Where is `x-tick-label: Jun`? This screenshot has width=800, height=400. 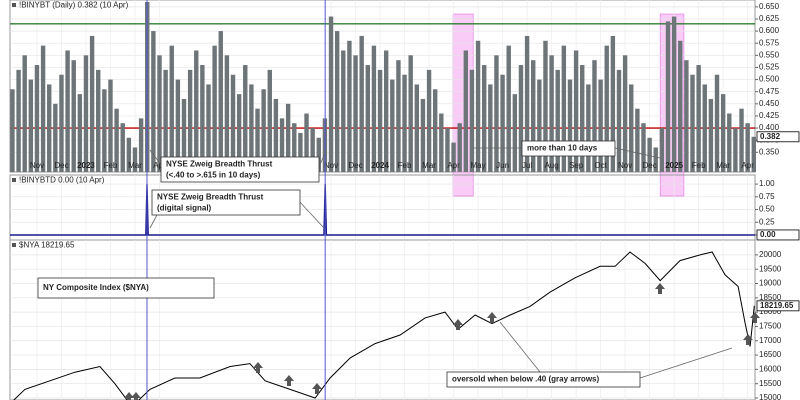 x-tick-label: Jun is located at coordinates (502, 165).